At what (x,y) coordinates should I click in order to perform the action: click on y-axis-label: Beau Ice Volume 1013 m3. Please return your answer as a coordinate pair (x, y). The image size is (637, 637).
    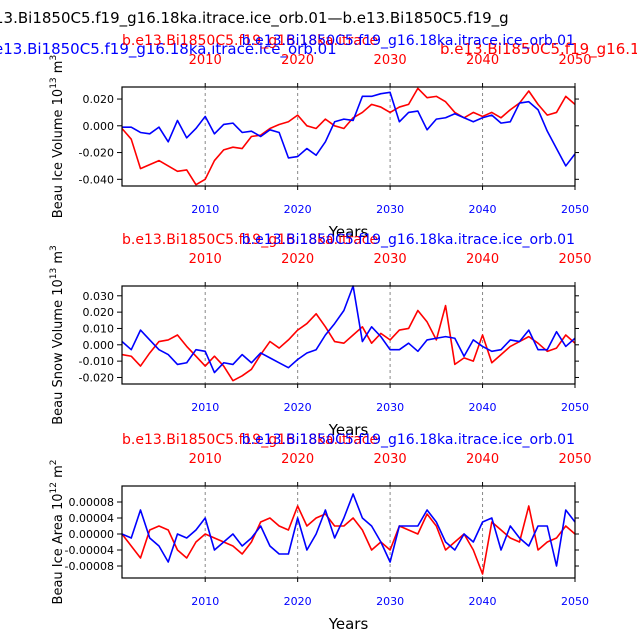
    Looking at the image, I should click on (57, 136).